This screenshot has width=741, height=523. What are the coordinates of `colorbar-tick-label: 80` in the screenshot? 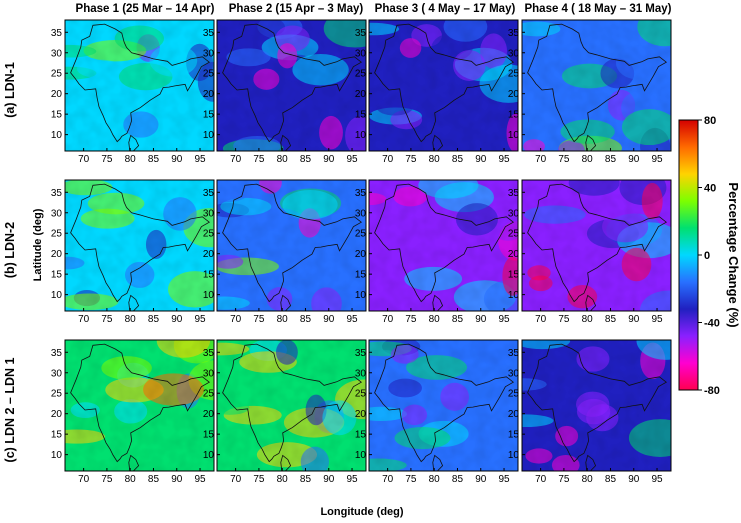 It's located at (710, 121).